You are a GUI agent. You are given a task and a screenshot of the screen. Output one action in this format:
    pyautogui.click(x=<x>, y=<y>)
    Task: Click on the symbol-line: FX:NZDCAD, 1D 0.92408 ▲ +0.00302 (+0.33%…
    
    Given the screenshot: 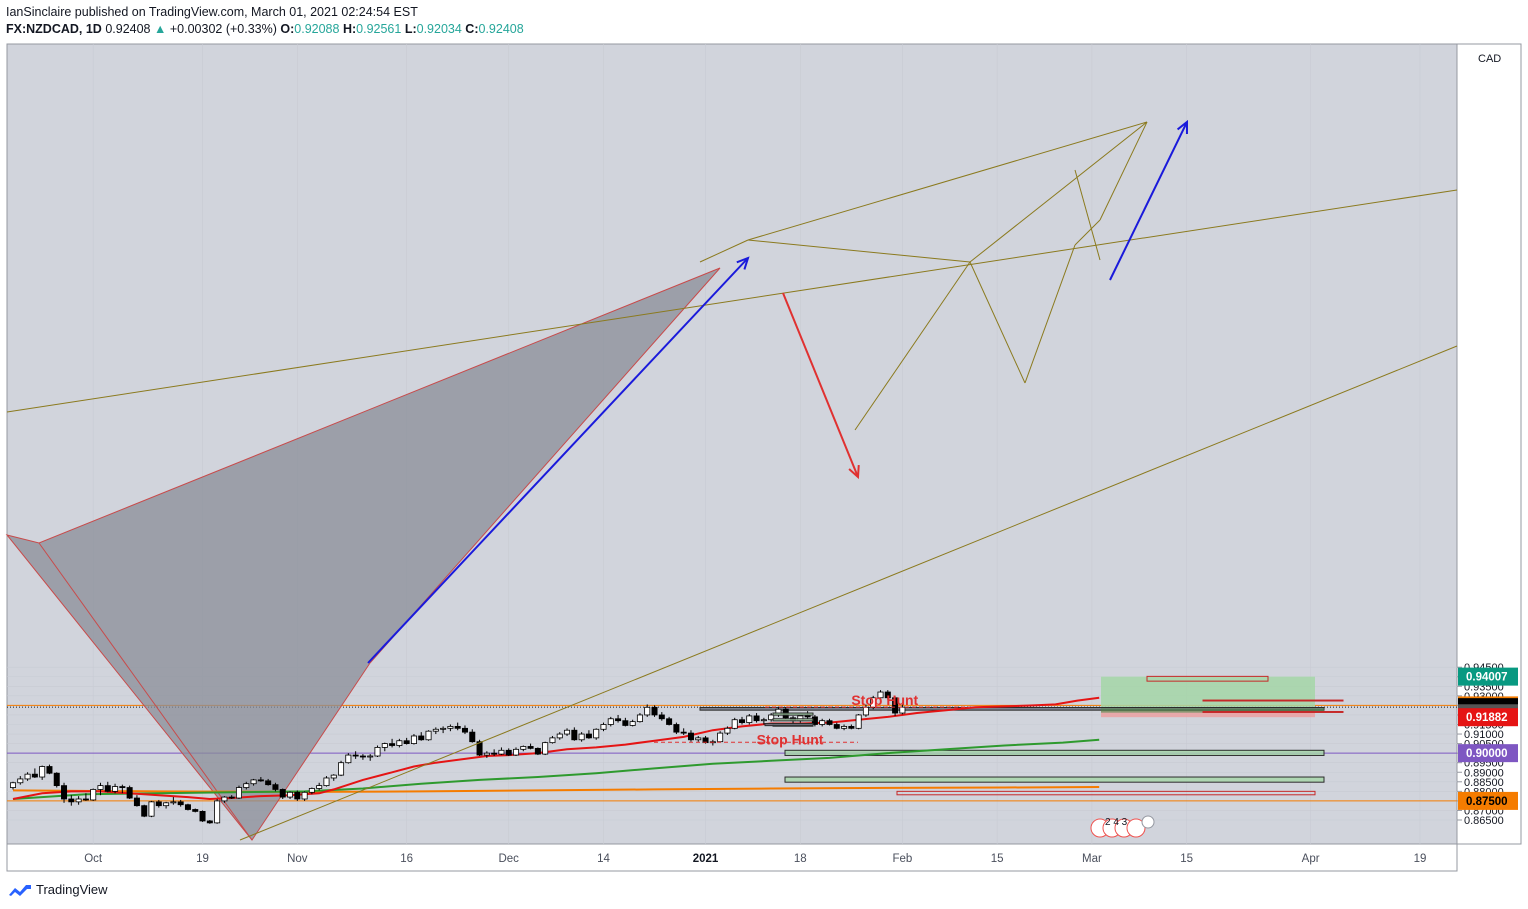 What is the action you would take?
    pyautogui.click(x=265, y=29)
    